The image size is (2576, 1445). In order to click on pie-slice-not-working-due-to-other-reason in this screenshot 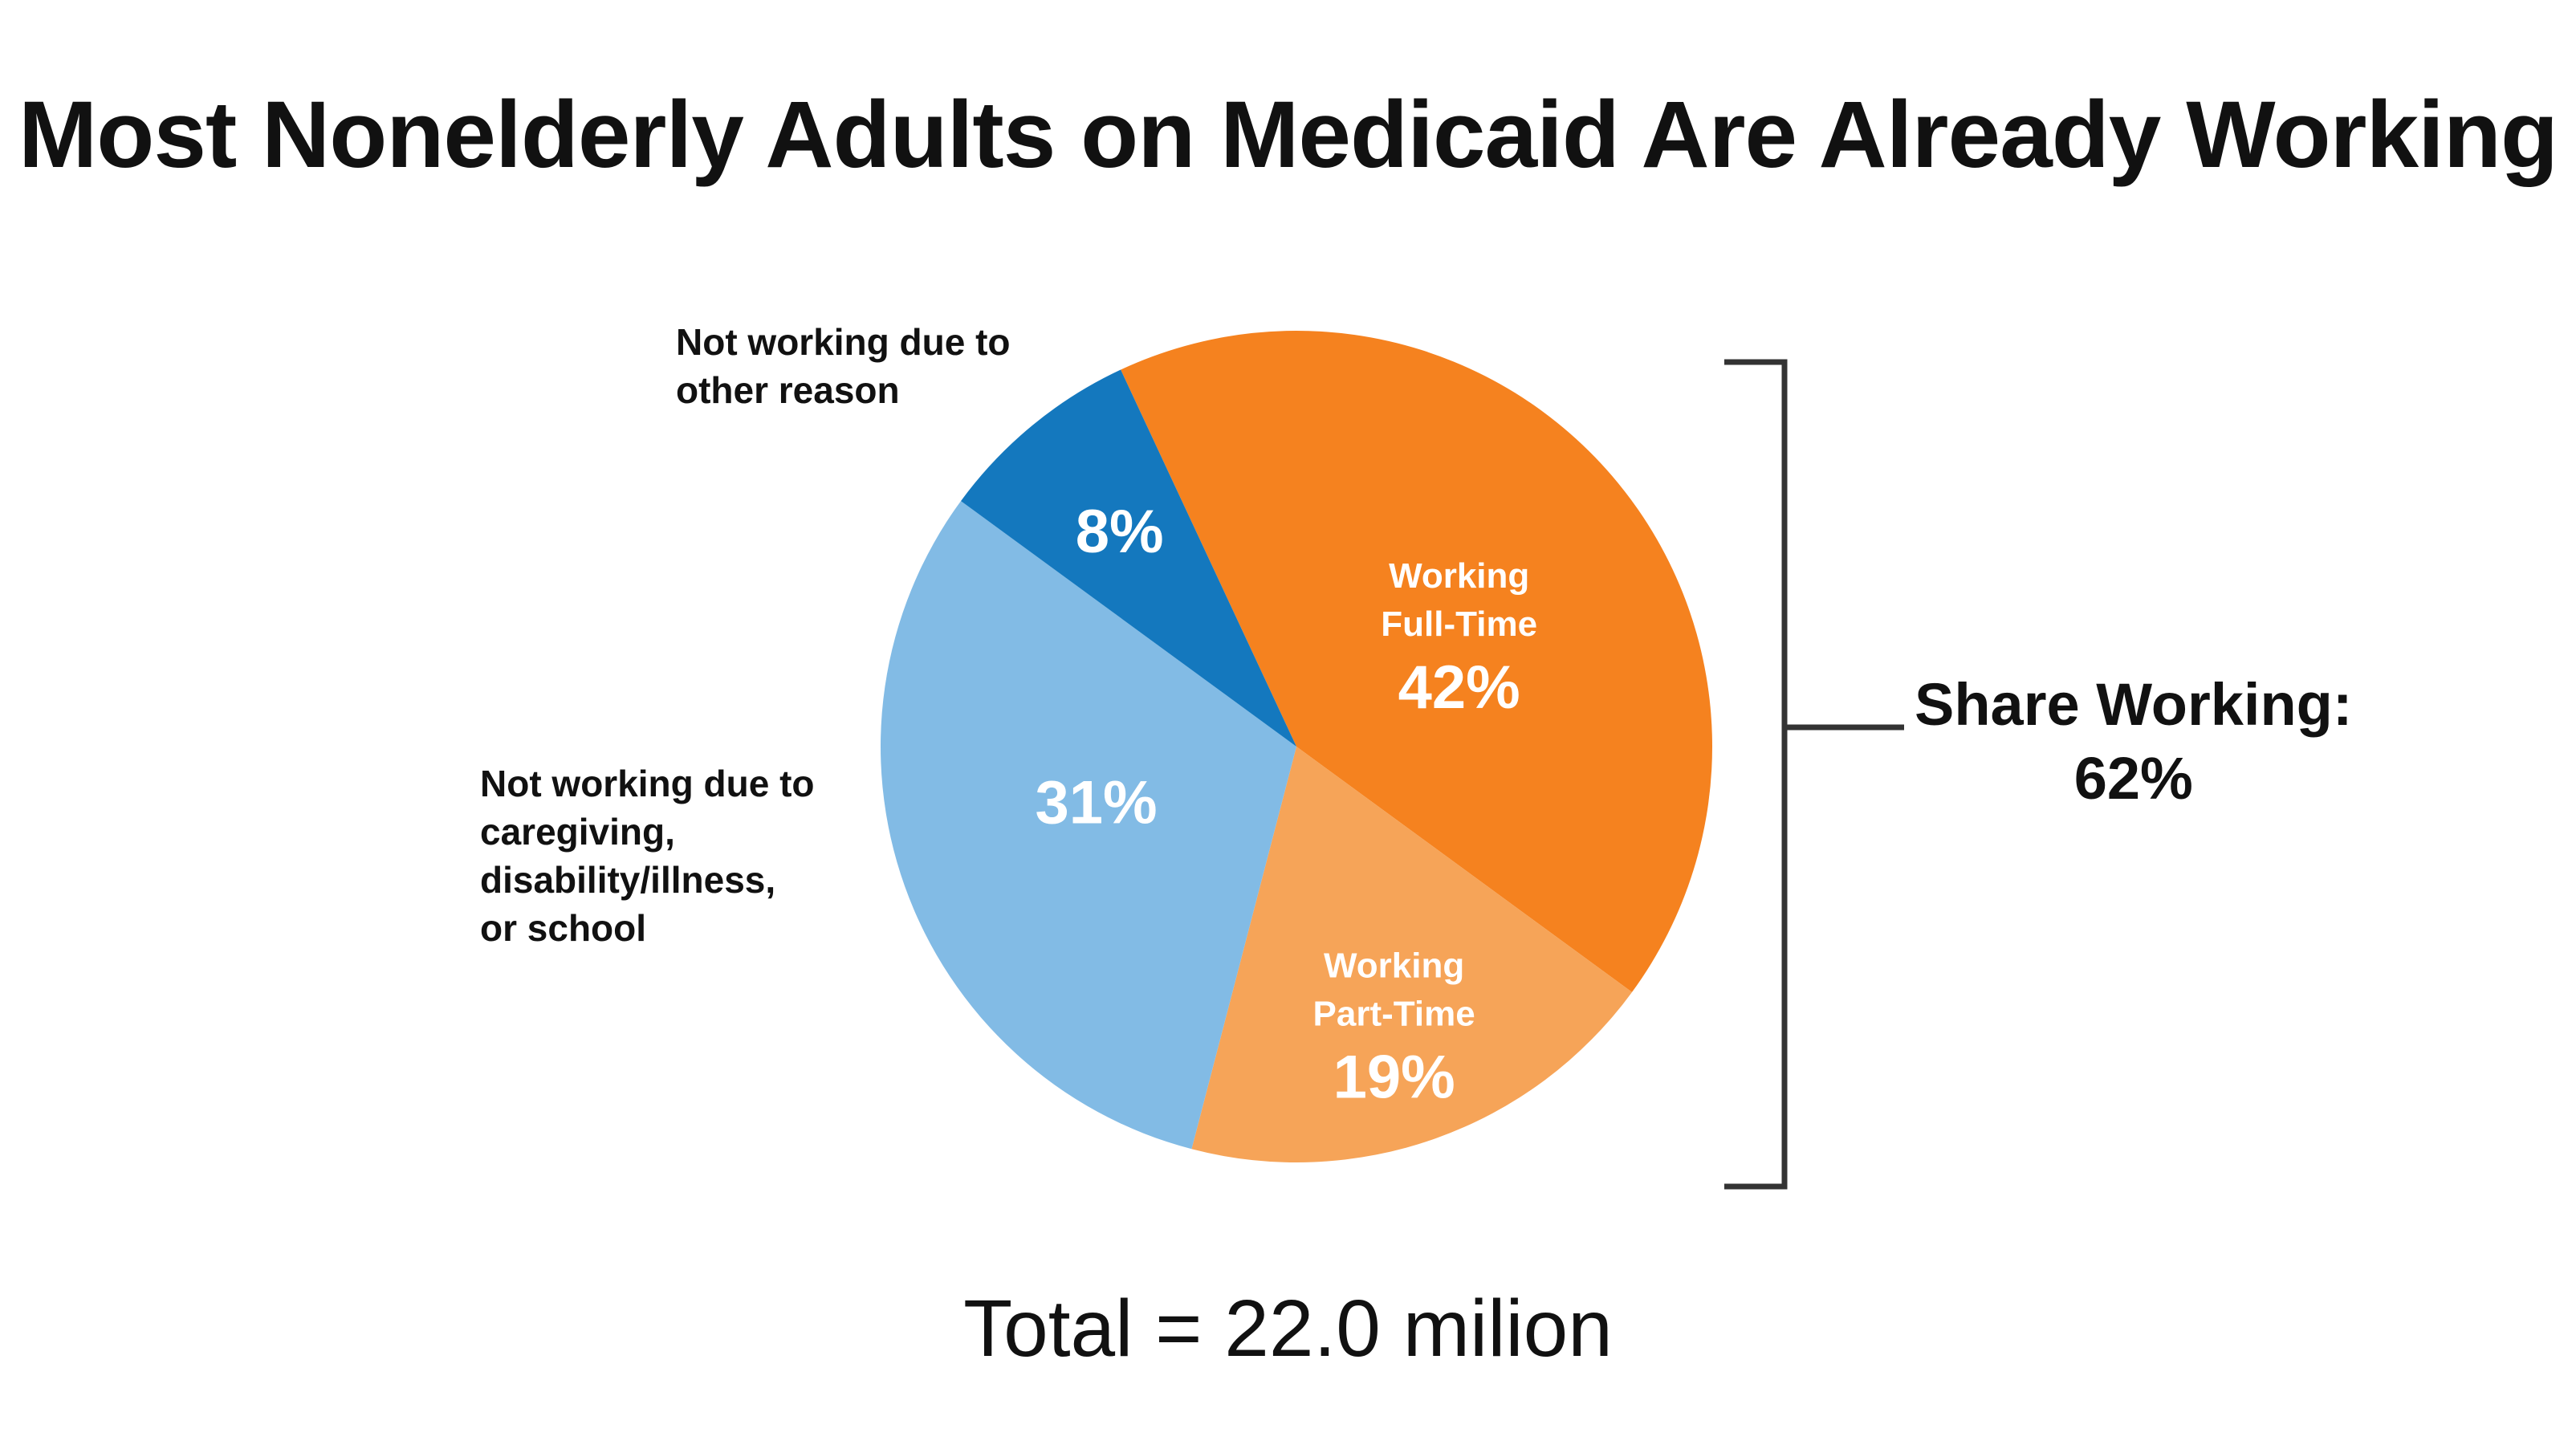, I will do `click(1128, 558)`.